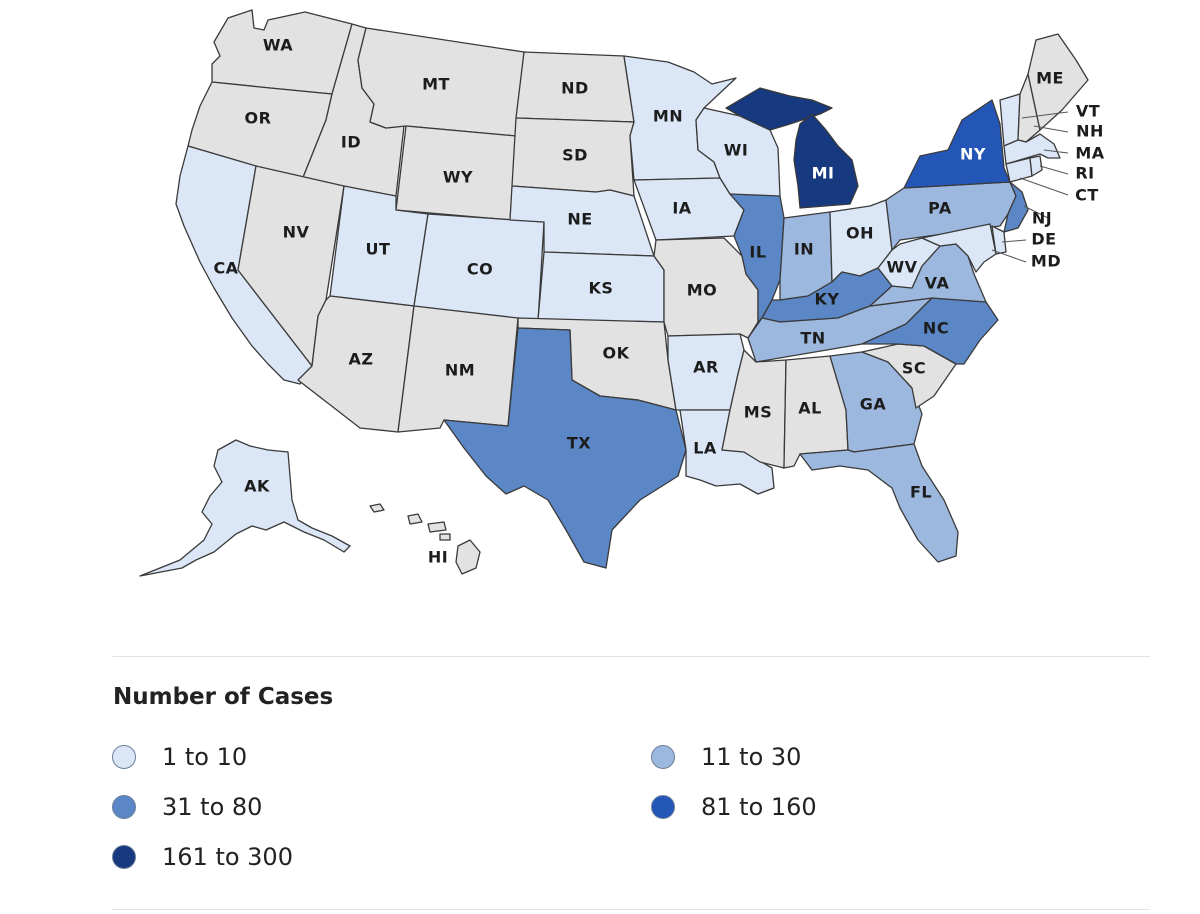 The height and width of the screenshot is (914, 1200). Describe the element at coordinates (124, 857) in the screenshot. I see `legend-swatch-bin5` at that location.